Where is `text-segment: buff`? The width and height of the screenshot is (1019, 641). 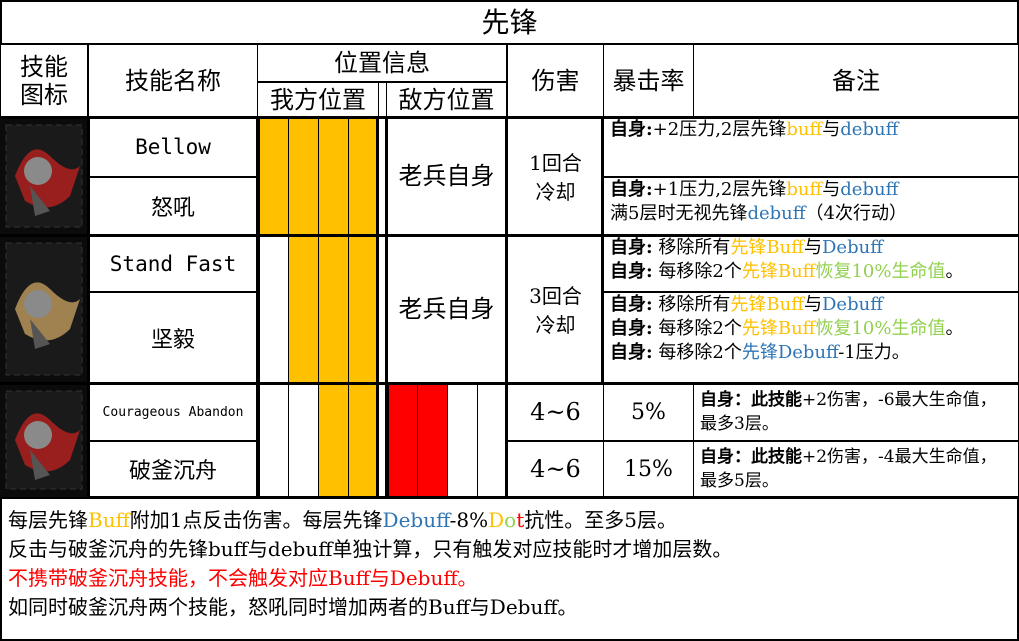 text-segment: buff is located at coordinates (804, 129).